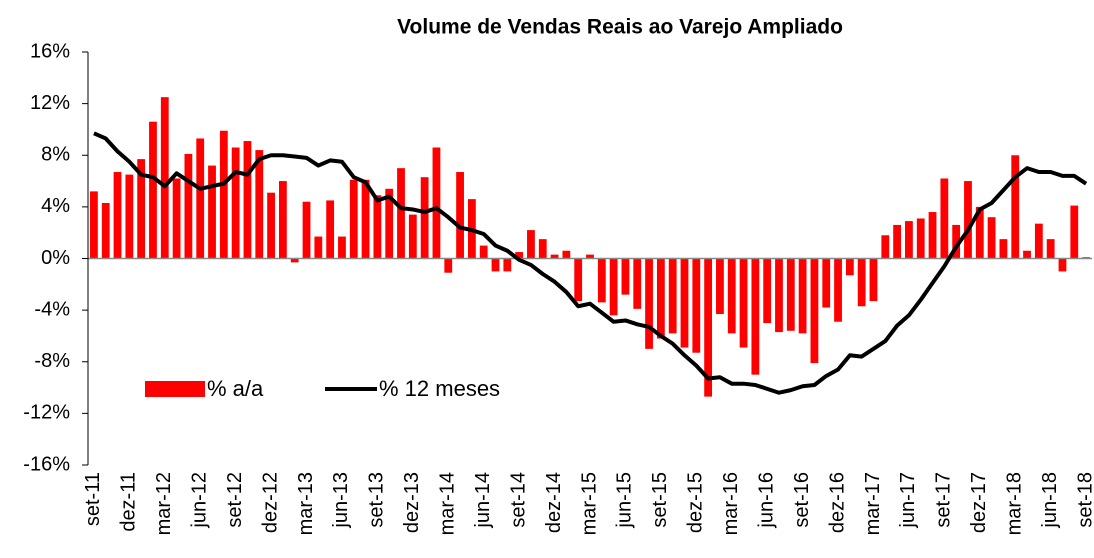 The image size is (1094, 558). Describe the element at coordinates (554, 502) in the screenshot. I see `x-tick-label: dez-14` at that location.